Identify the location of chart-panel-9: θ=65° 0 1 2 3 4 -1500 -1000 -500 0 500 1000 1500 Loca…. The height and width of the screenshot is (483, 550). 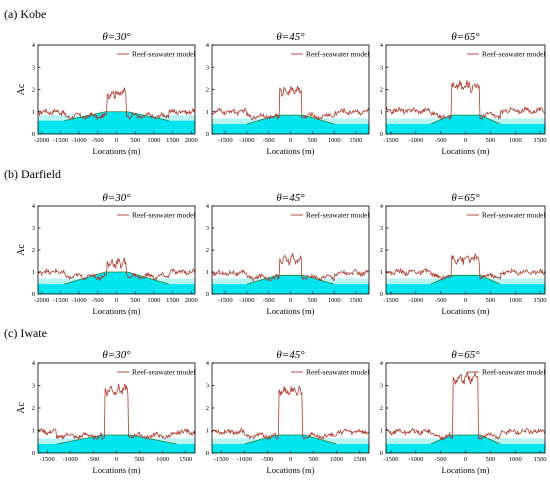
(463, 412).